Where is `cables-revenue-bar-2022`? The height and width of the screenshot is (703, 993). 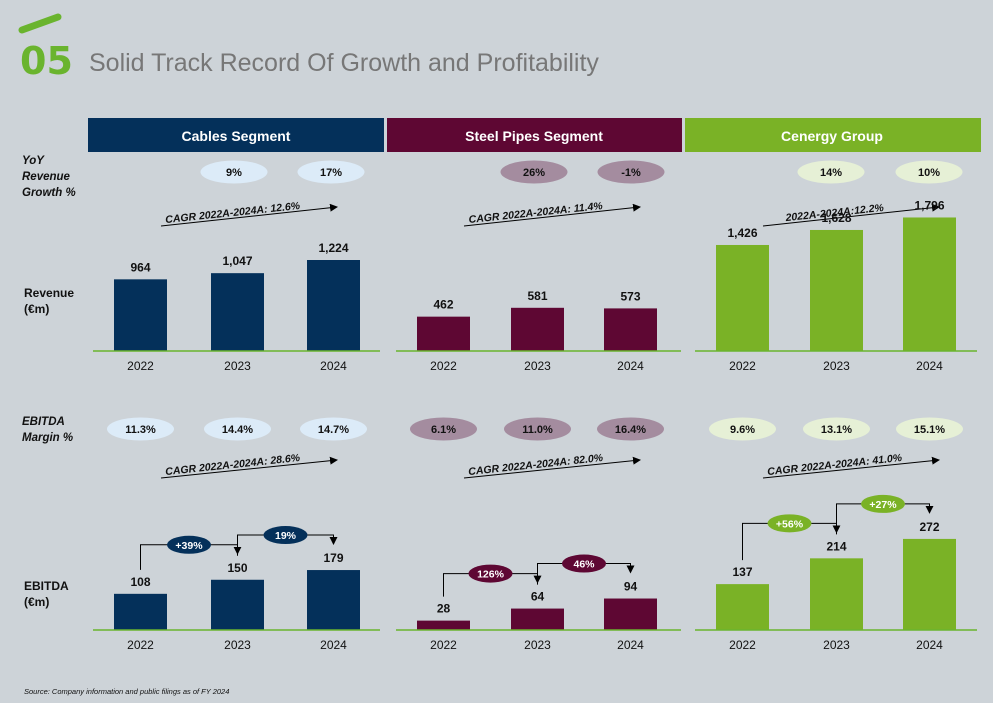 cables-revenue-bar-2022 is located at coordinates (140, 315).